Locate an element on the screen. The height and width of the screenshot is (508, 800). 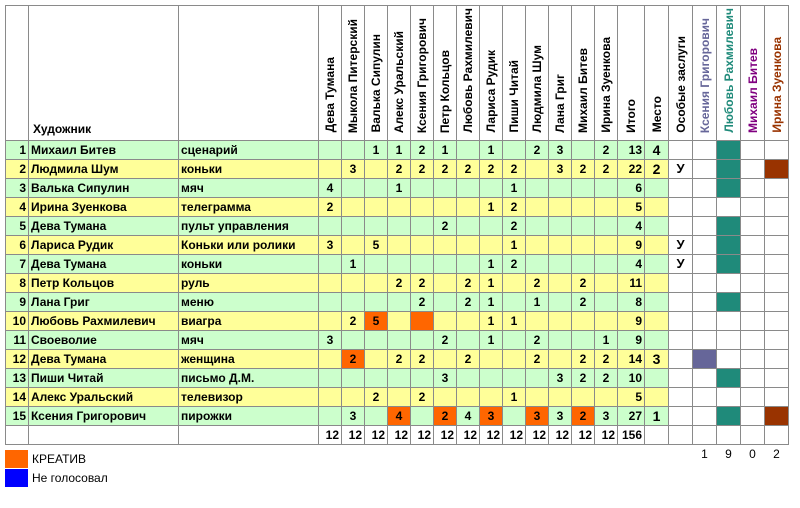
item-name: руль is located at coordinates (248, 282).